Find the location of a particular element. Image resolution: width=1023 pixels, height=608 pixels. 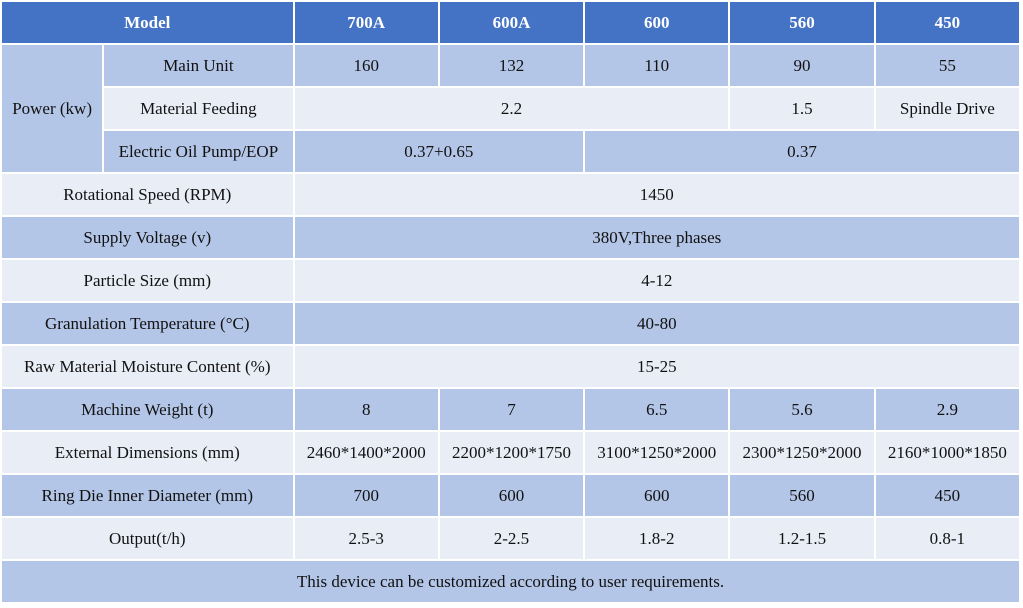

cell: 2.2 is located at coordinates (511, 108).